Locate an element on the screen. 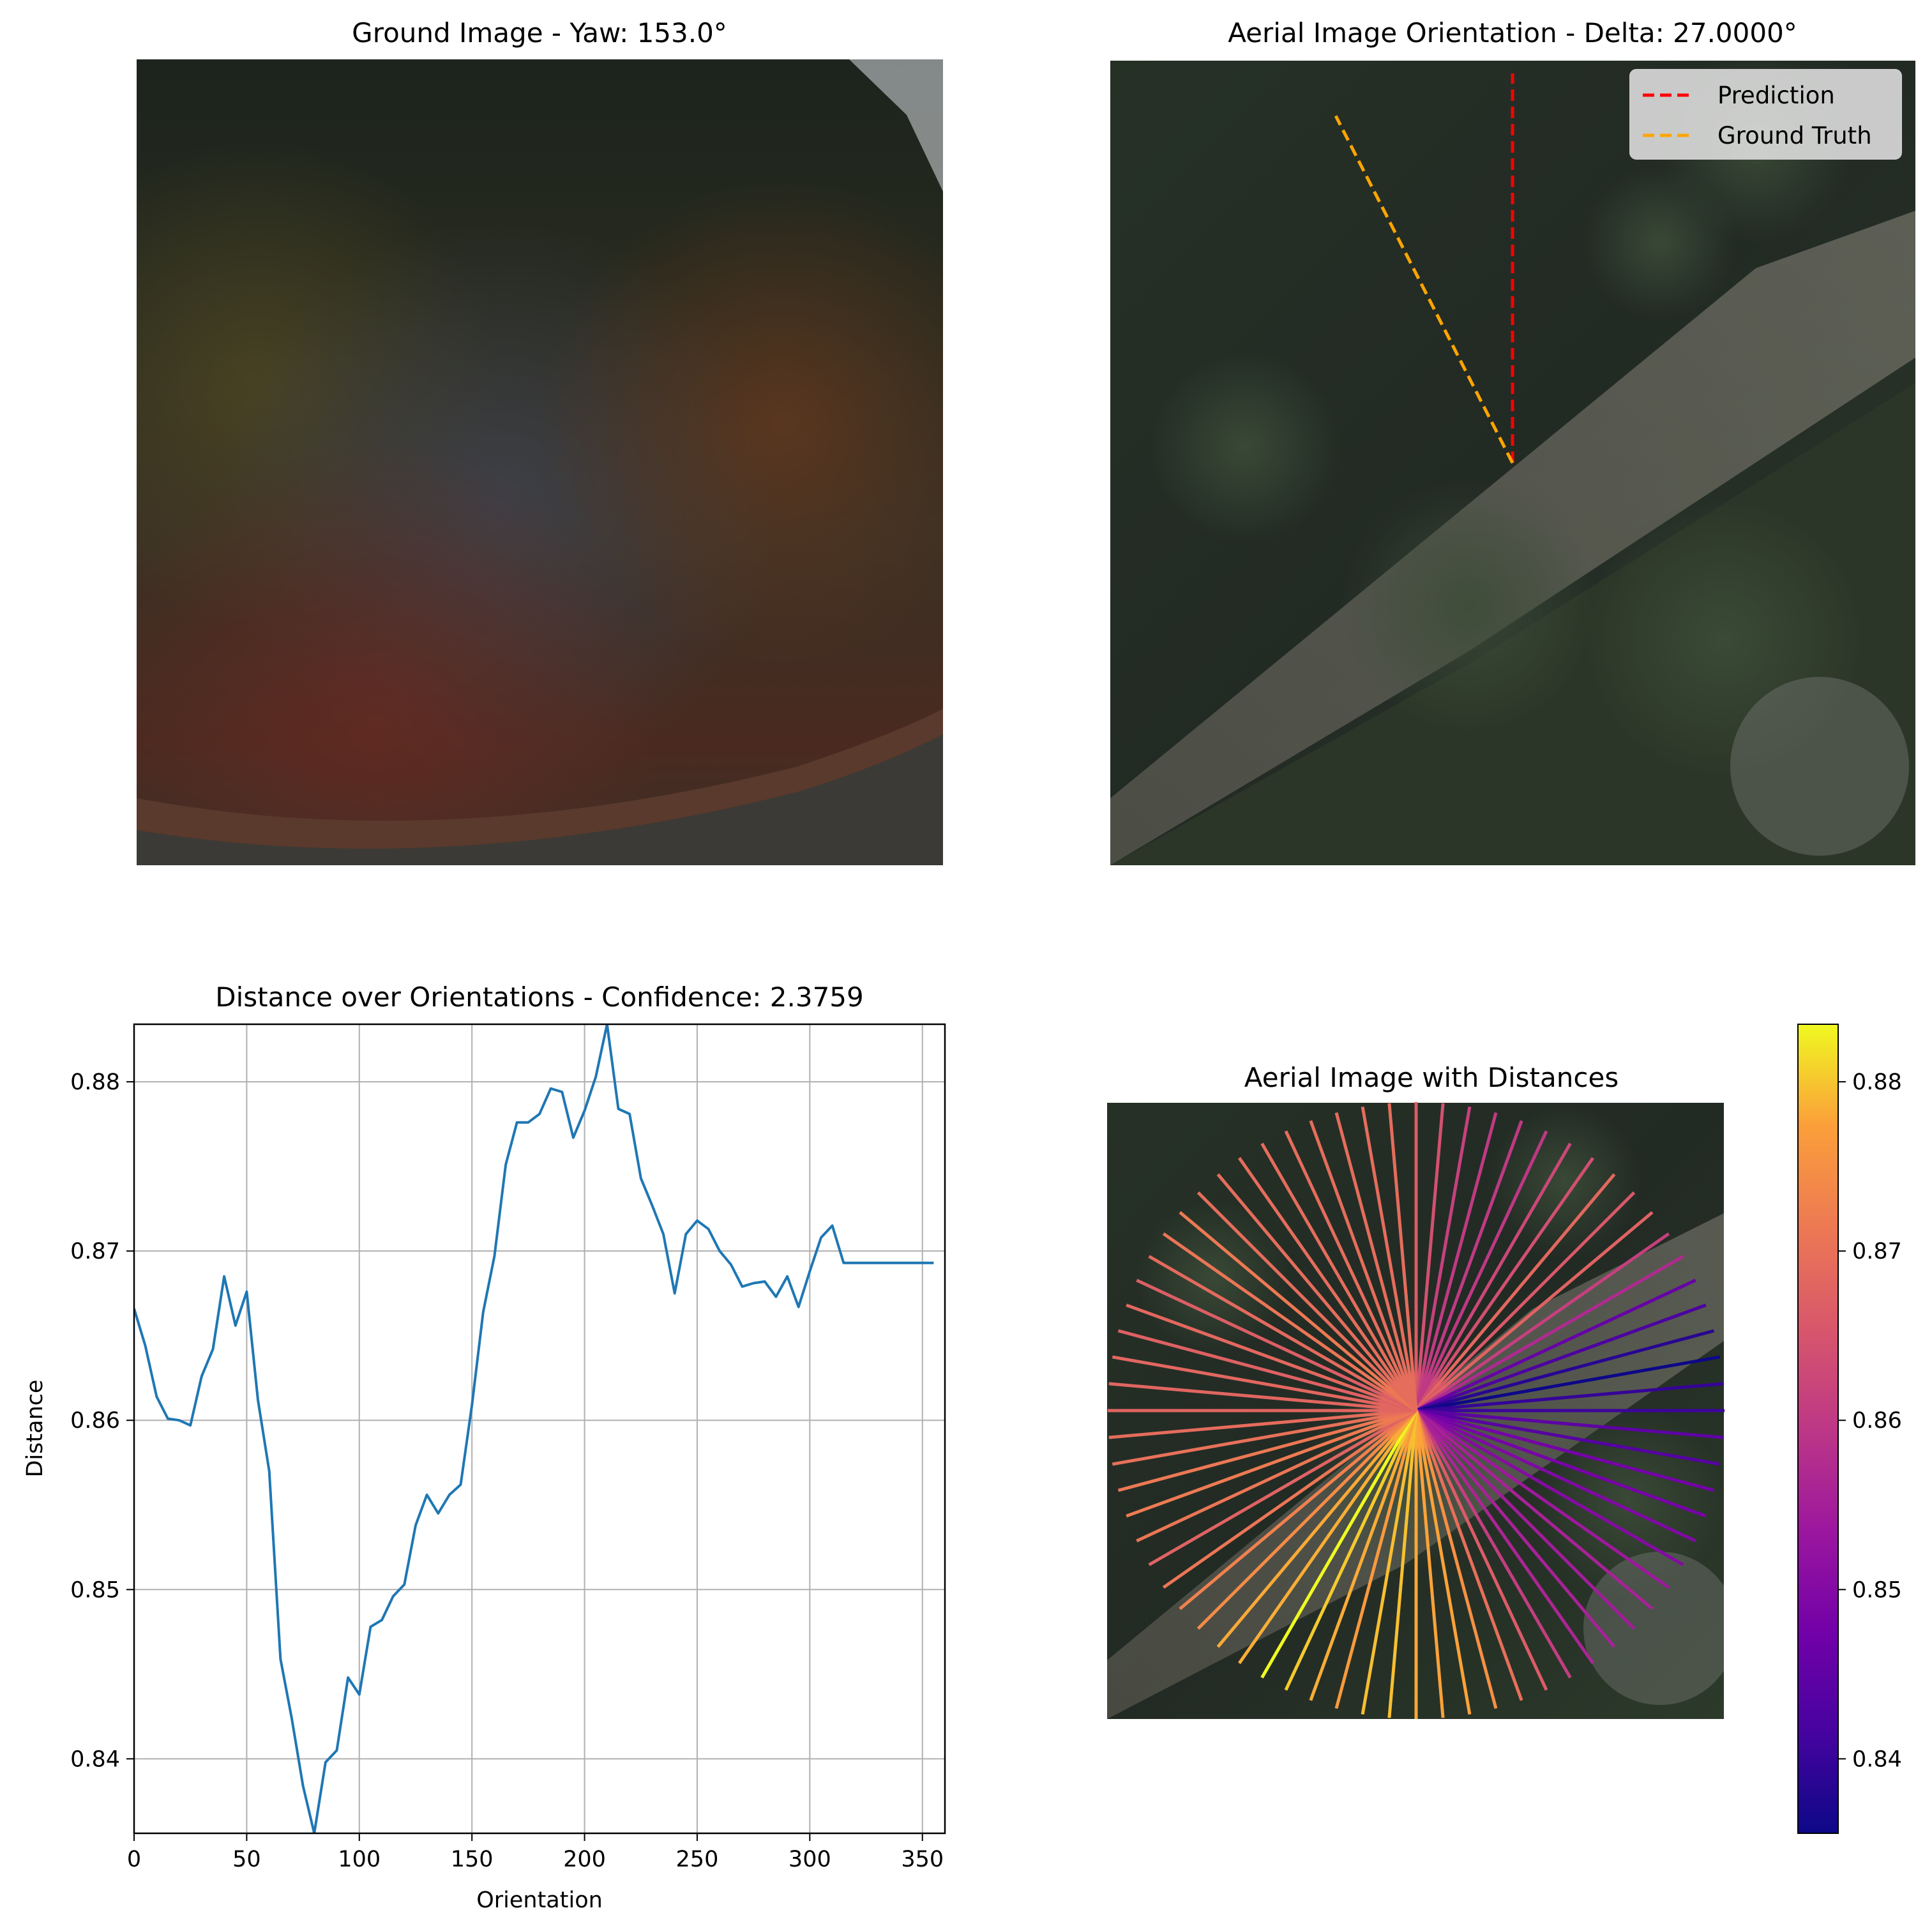 This screenshot has width=1932, height=1931. y-tick-label: 0.84 is located at coordinates (95, 1759).